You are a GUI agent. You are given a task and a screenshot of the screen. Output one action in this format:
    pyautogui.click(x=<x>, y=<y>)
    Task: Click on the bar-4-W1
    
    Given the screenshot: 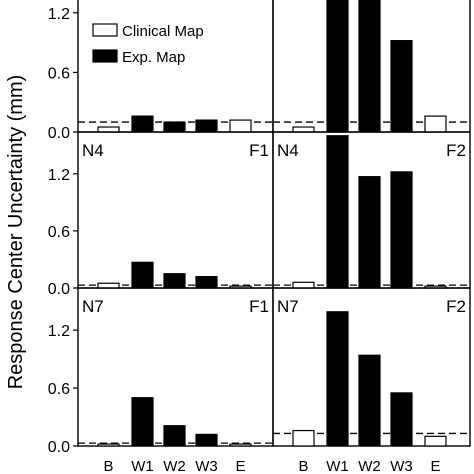 What is the action you would take?
    pyautogui.click(x=142, y=422)
    